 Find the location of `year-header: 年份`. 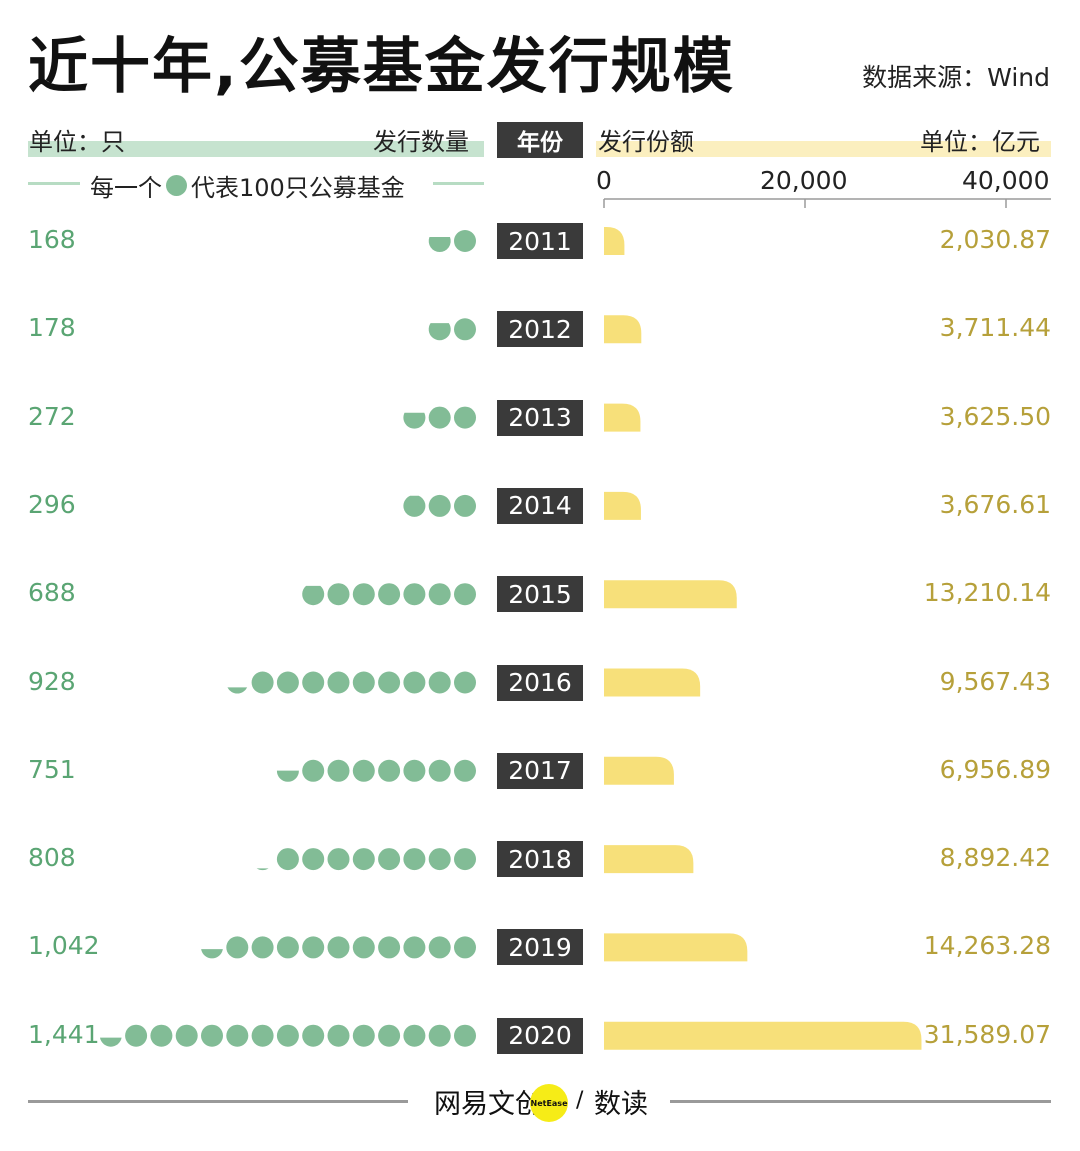

year-header: 年份 is located at coordinates (540, 140).